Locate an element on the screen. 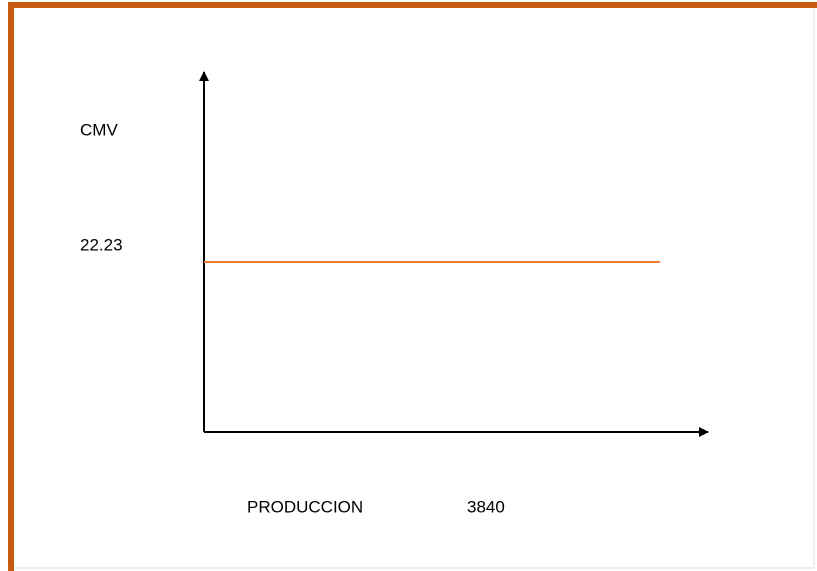 This screenshot has height=571, width=817. frame-left is located at coordinates (11, 286).